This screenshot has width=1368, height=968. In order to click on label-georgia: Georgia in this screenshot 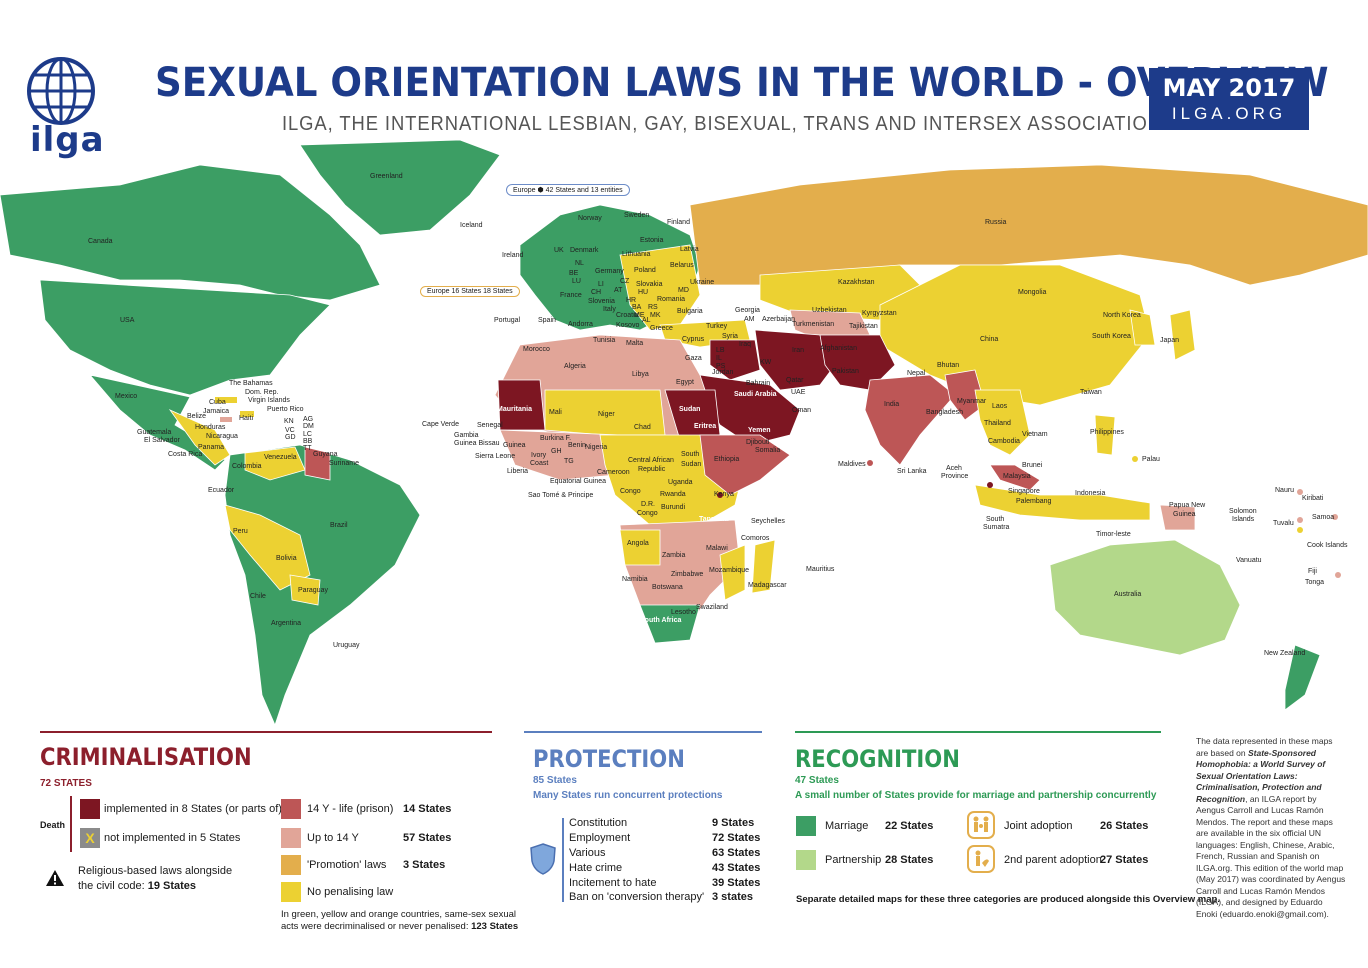, I will do `click(747, 310)`.